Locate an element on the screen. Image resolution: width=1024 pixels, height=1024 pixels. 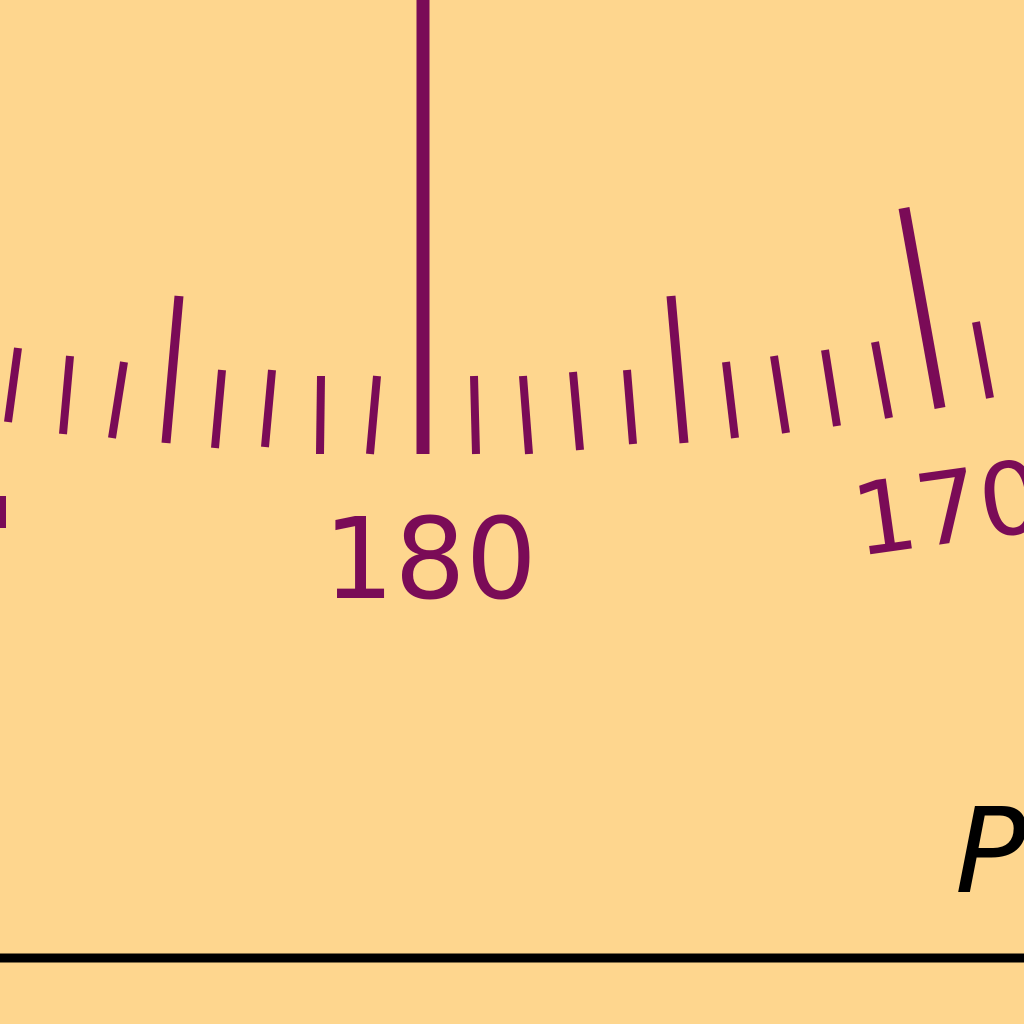
point-label-p: P is located at coordinates (989, 851).